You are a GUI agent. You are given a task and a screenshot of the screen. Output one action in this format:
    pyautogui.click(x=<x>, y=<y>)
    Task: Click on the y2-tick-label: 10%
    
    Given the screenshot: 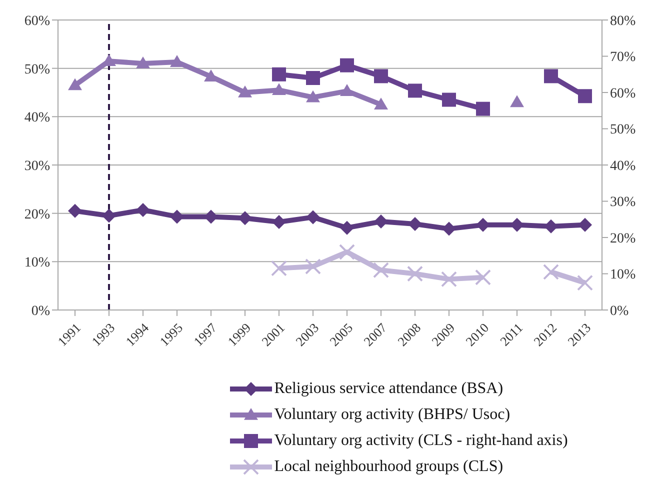 What is the action you would take?
    pyautogui.click(x=623, y=275)
    